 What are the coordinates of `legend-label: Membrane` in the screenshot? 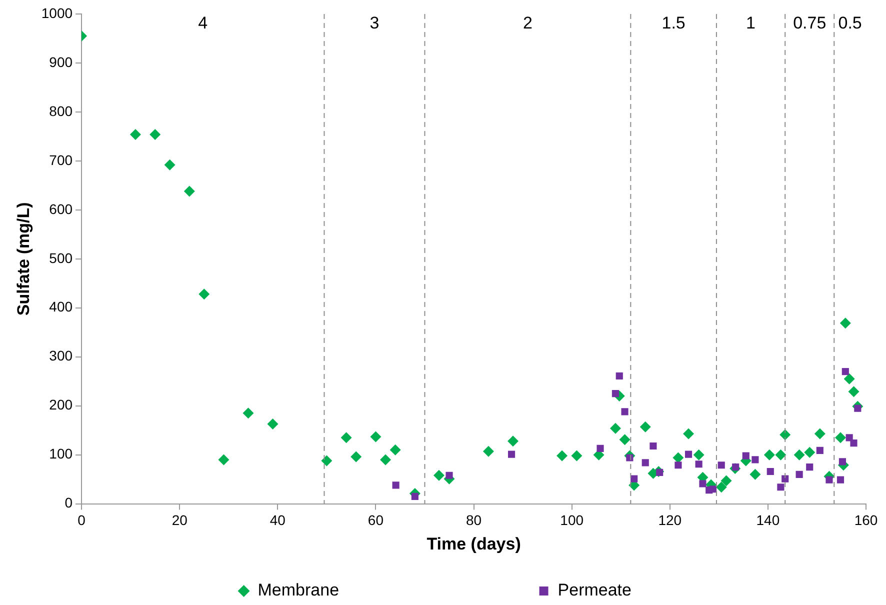 It's located at (299, 590).